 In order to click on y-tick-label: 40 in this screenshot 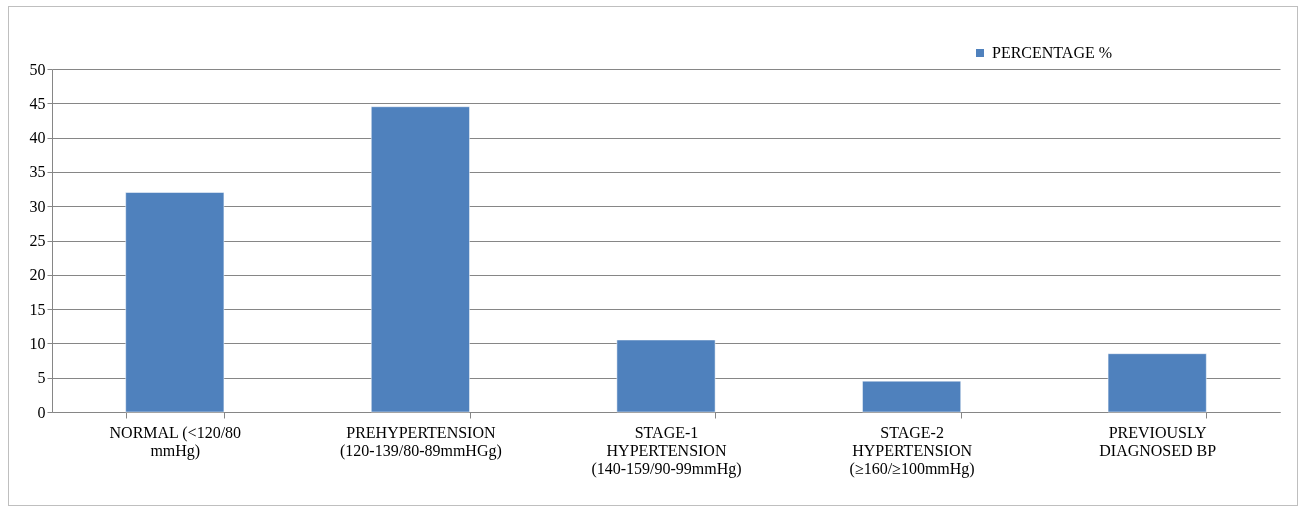, I will do `click(37, 138)`.